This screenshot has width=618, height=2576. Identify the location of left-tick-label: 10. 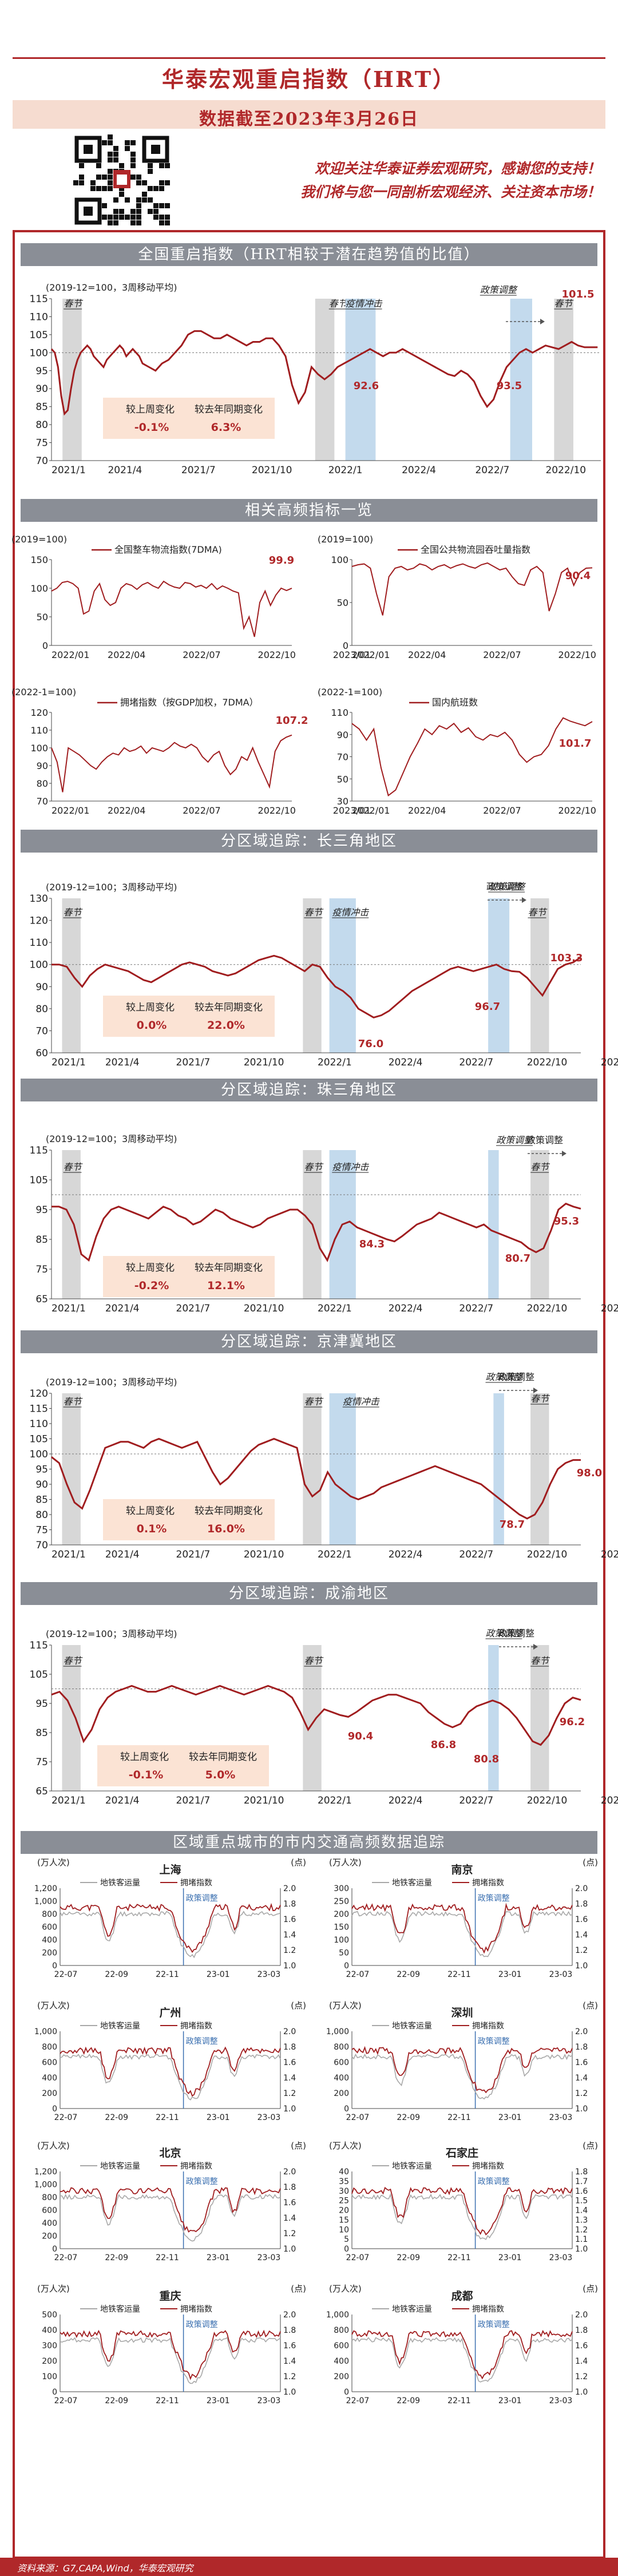
(344, 2230).